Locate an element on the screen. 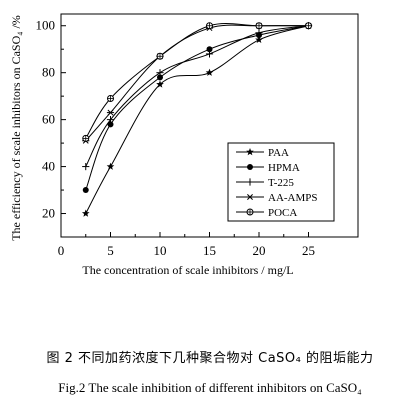 The image size is (420, 412). legend-item: AA-AMPS is located at coordinates (277, 198).